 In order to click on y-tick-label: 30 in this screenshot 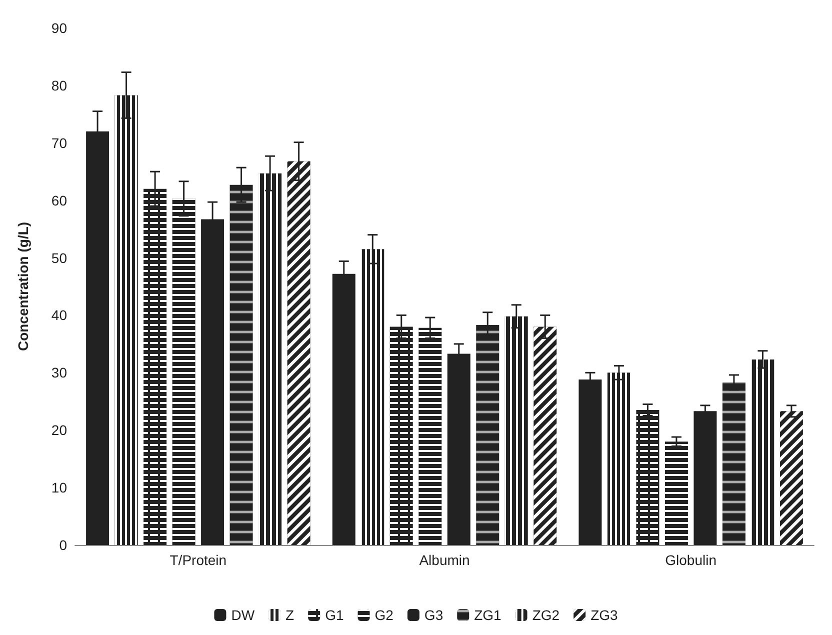, I will do `click(59, 372)`.